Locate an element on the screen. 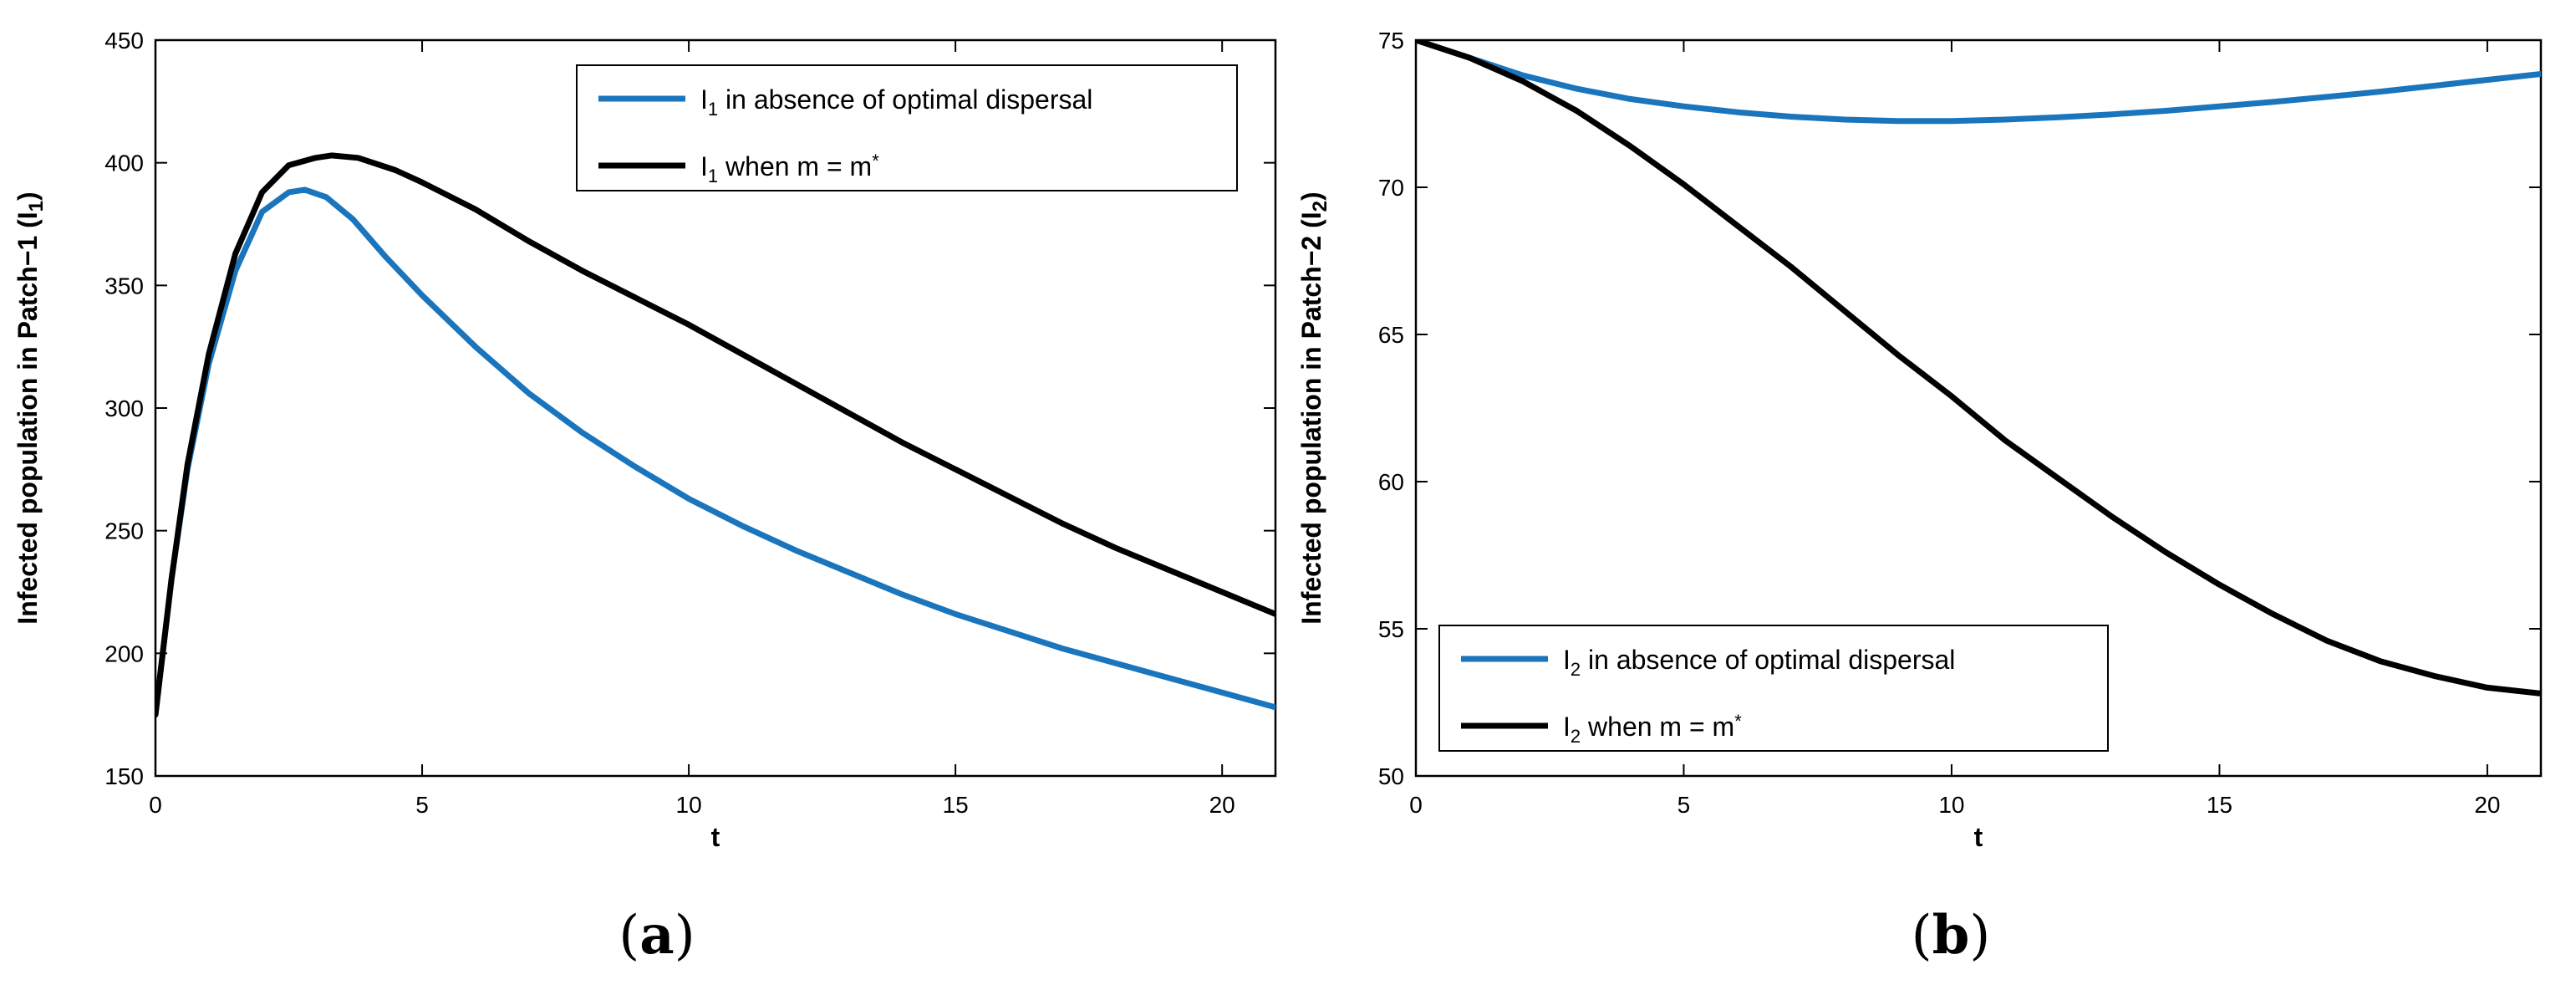  y-tick-label: 450 is located at coordinates (124, 41).